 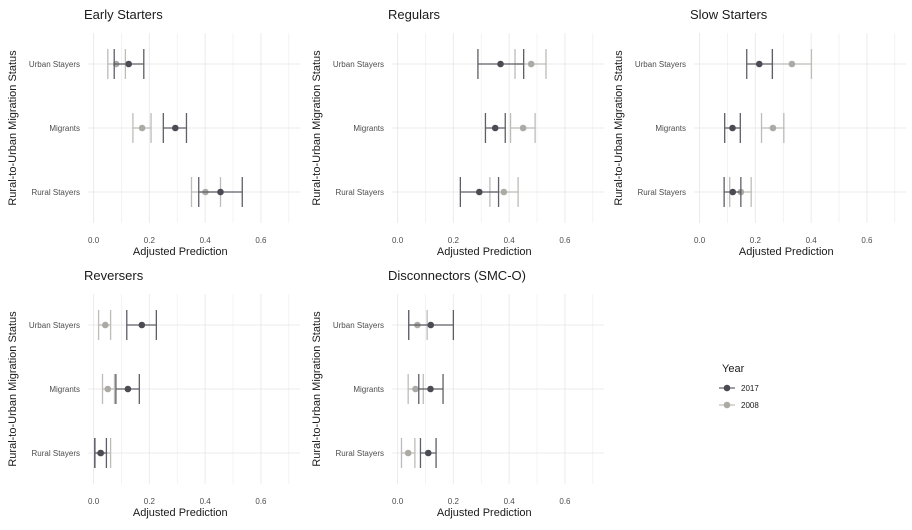 What do you see at coordinates (114, 275) in the screenshot?
I see `panel-title: Reversers` at bounding box center [114, 275].